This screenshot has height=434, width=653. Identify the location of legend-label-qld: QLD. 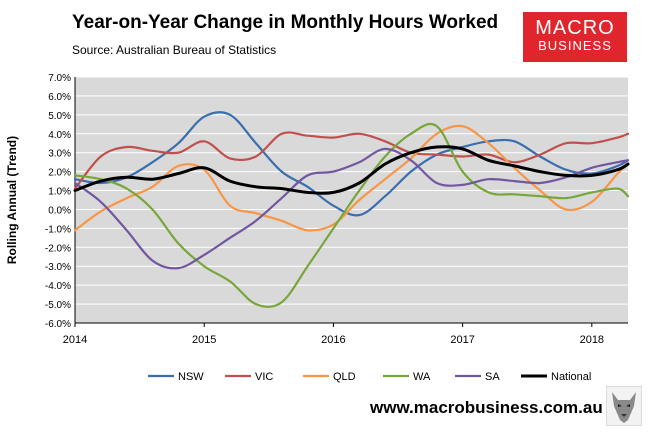
(344, 377).